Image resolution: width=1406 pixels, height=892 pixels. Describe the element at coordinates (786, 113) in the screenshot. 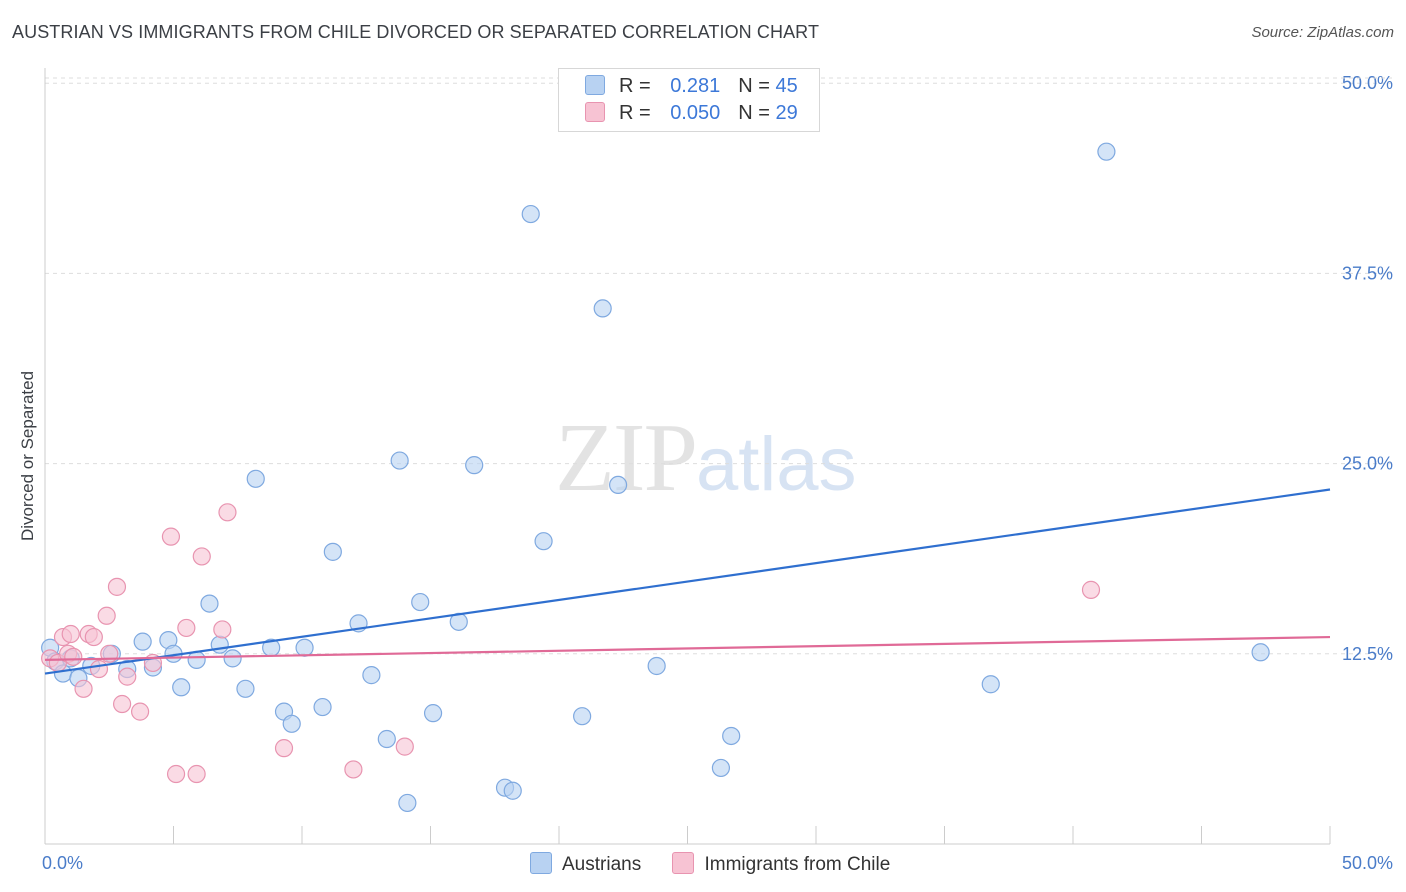

I see `legend-n-value: 29` at that location.